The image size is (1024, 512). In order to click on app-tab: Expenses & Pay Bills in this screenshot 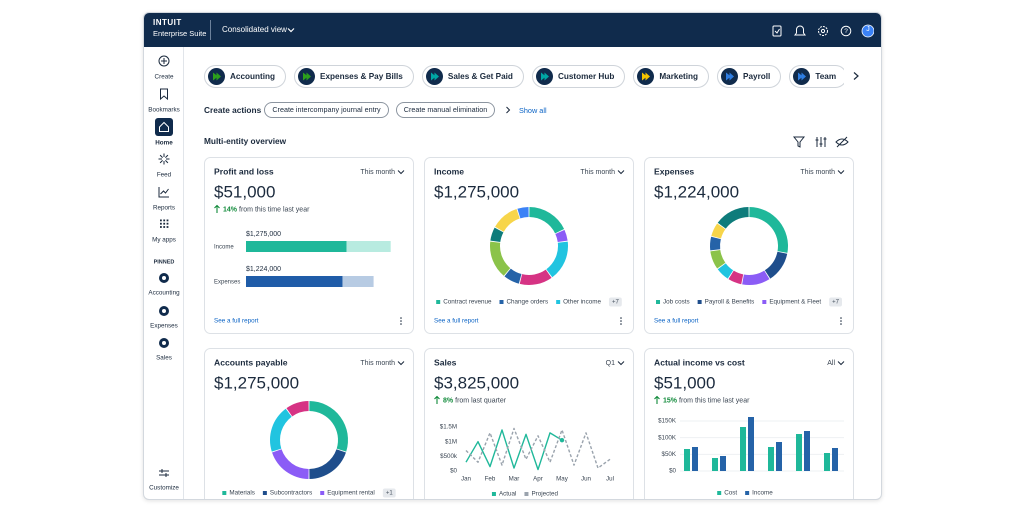, I will do `click(354, 76)`.